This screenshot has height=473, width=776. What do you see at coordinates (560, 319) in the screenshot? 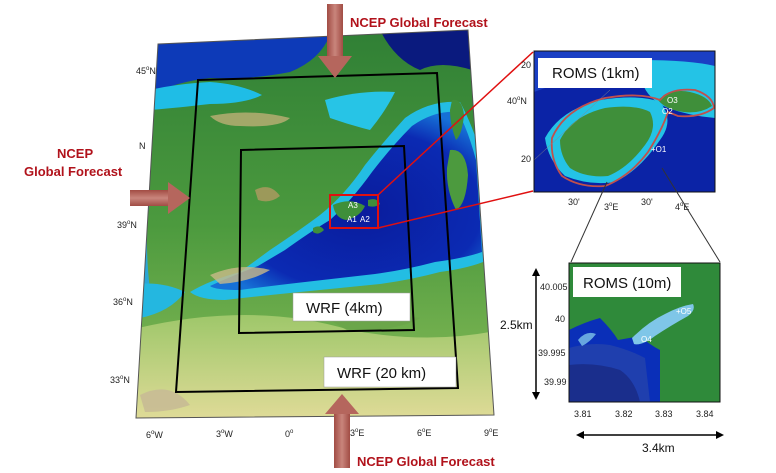
I see `inset2-ytick-40: 40` at bounding box center [560, 319].